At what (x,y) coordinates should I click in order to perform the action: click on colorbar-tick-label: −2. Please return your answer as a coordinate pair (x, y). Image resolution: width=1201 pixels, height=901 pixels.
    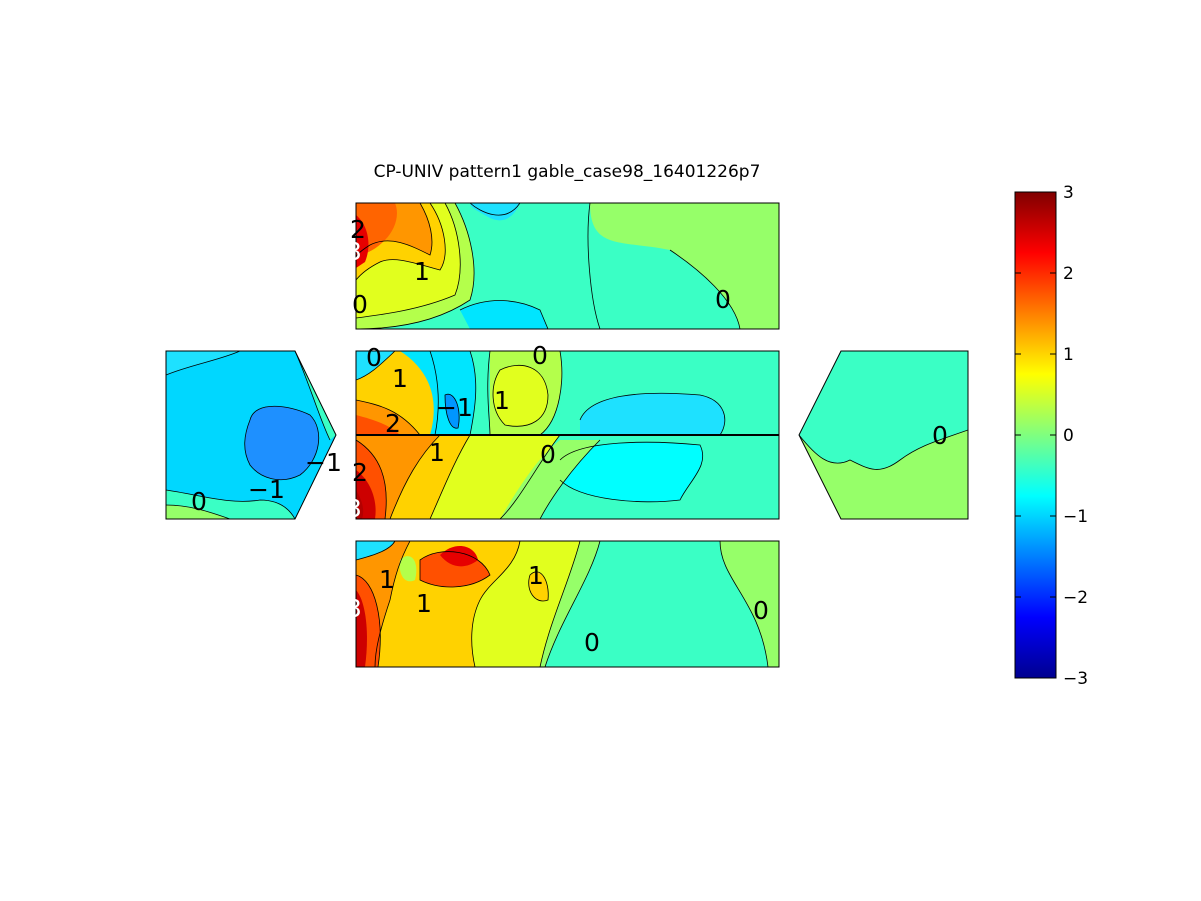
    Looking at the image, I should click on (1075, 598).